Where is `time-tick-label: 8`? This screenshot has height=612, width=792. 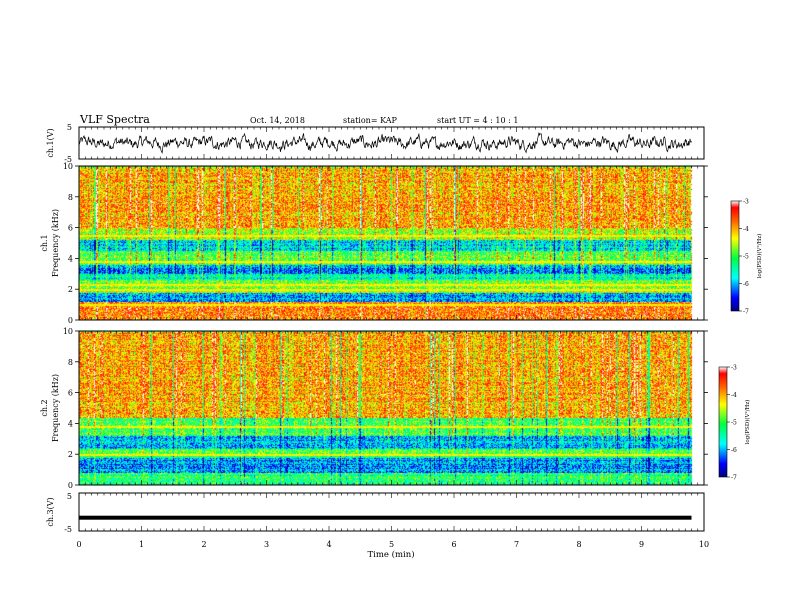
time-tick-label: 8 is located at coordinates (578, 544).